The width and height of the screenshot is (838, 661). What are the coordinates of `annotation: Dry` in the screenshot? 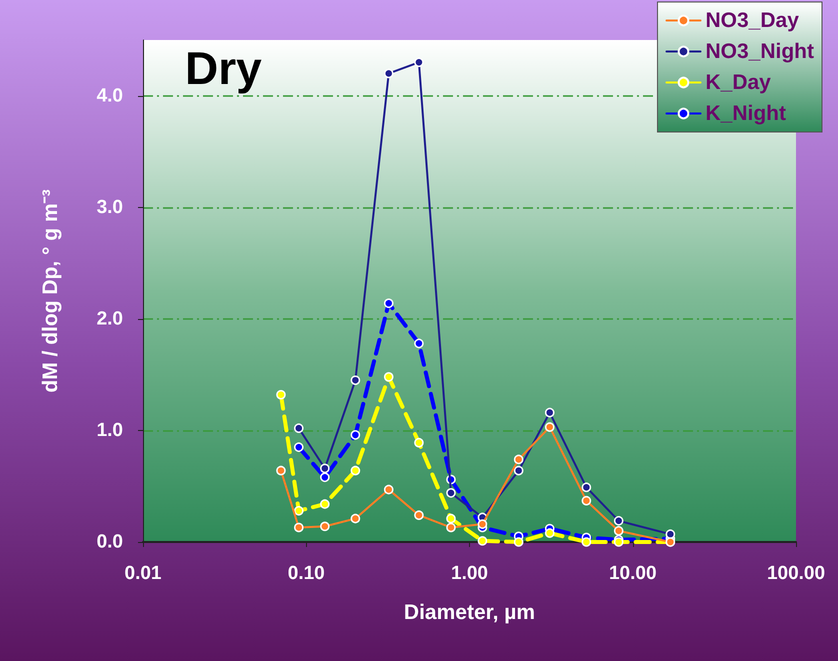 It's located at (223, 68).